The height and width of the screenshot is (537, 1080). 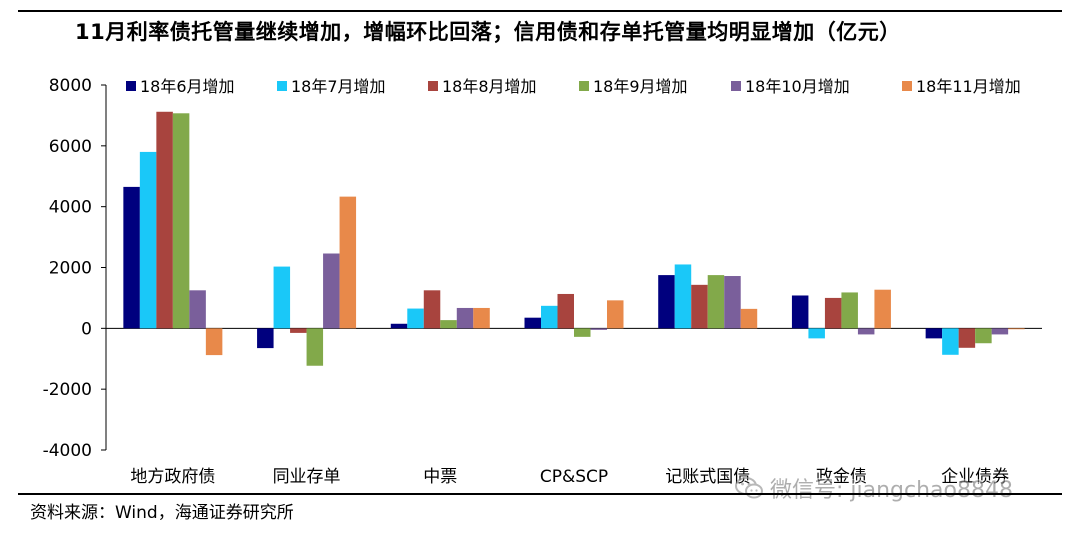 I want to click on y-tick-label: 0, so click(x=86, y=329).